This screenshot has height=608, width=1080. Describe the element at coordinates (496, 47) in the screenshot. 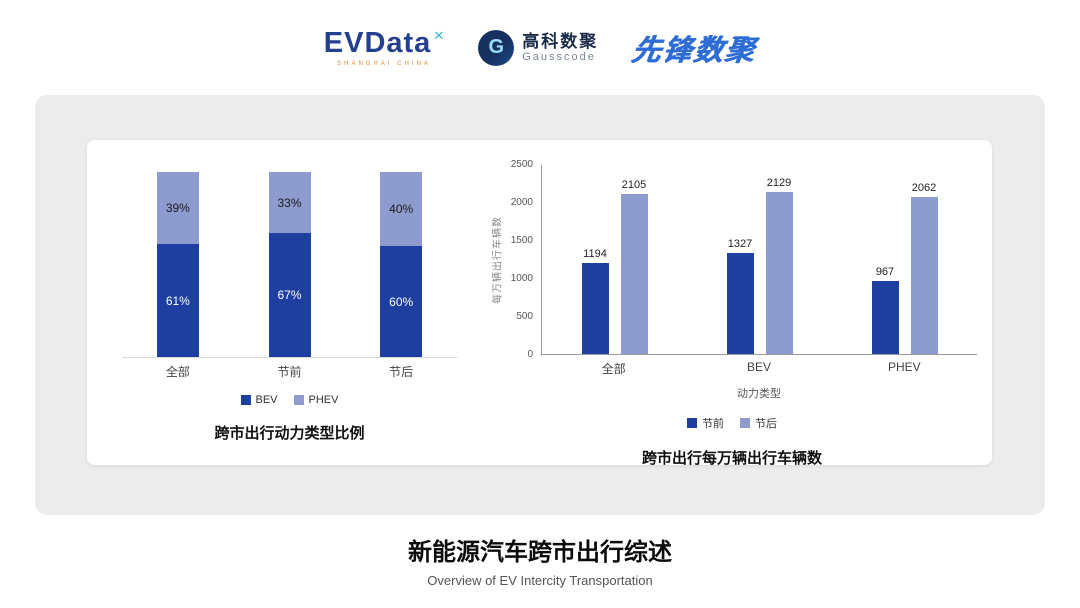

I see `gausscode-icon: G` at that location.